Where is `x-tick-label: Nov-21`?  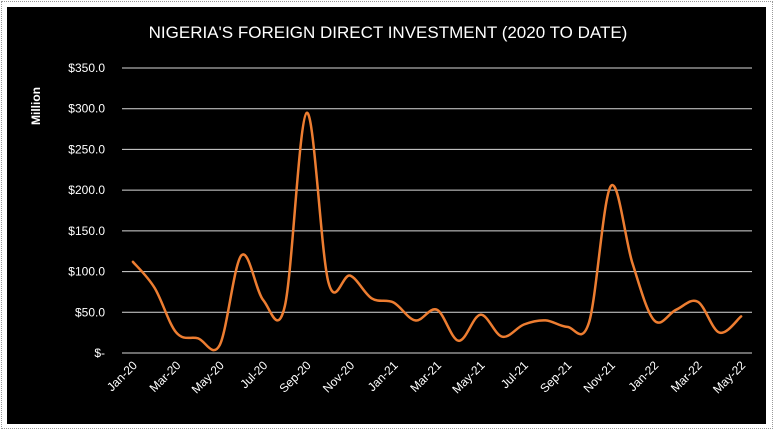 x-tick-label: Nov-21 is located at coordinates (599, 376).